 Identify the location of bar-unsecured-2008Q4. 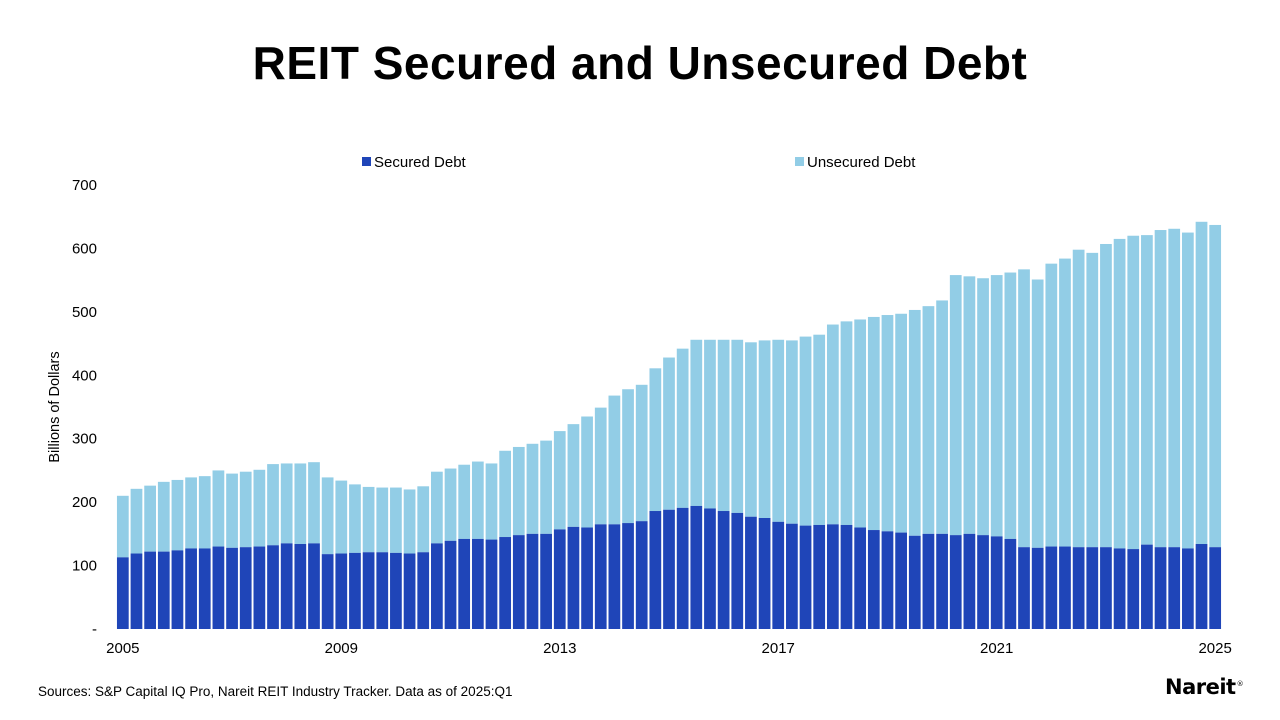
(327, 516).